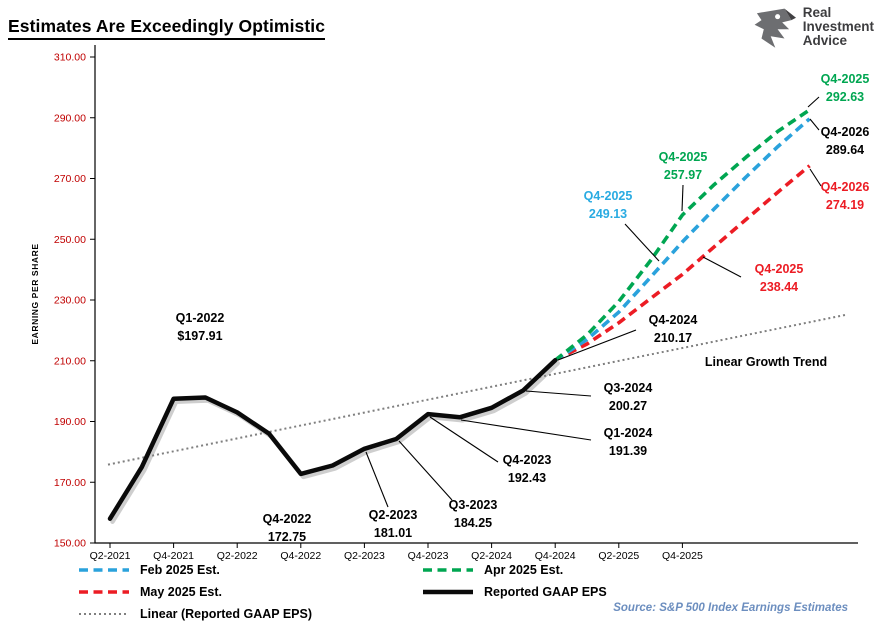  What do you see at coordinates (250, 569) in the screenshot?
I see `legend-item-feb-2025-est-: Feb 2025 Est.` at bounding box center [250, 569].